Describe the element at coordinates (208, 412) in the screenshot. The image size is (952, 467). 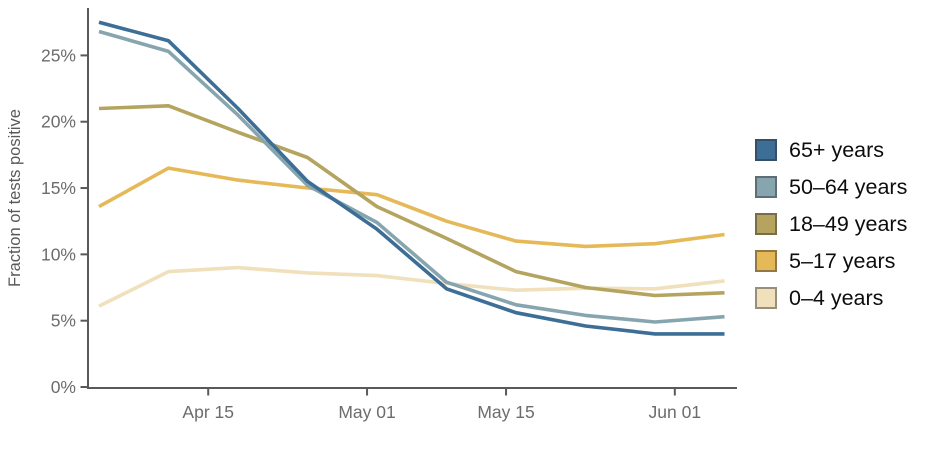
I see `x-tick-label: Apr 15` at that location.